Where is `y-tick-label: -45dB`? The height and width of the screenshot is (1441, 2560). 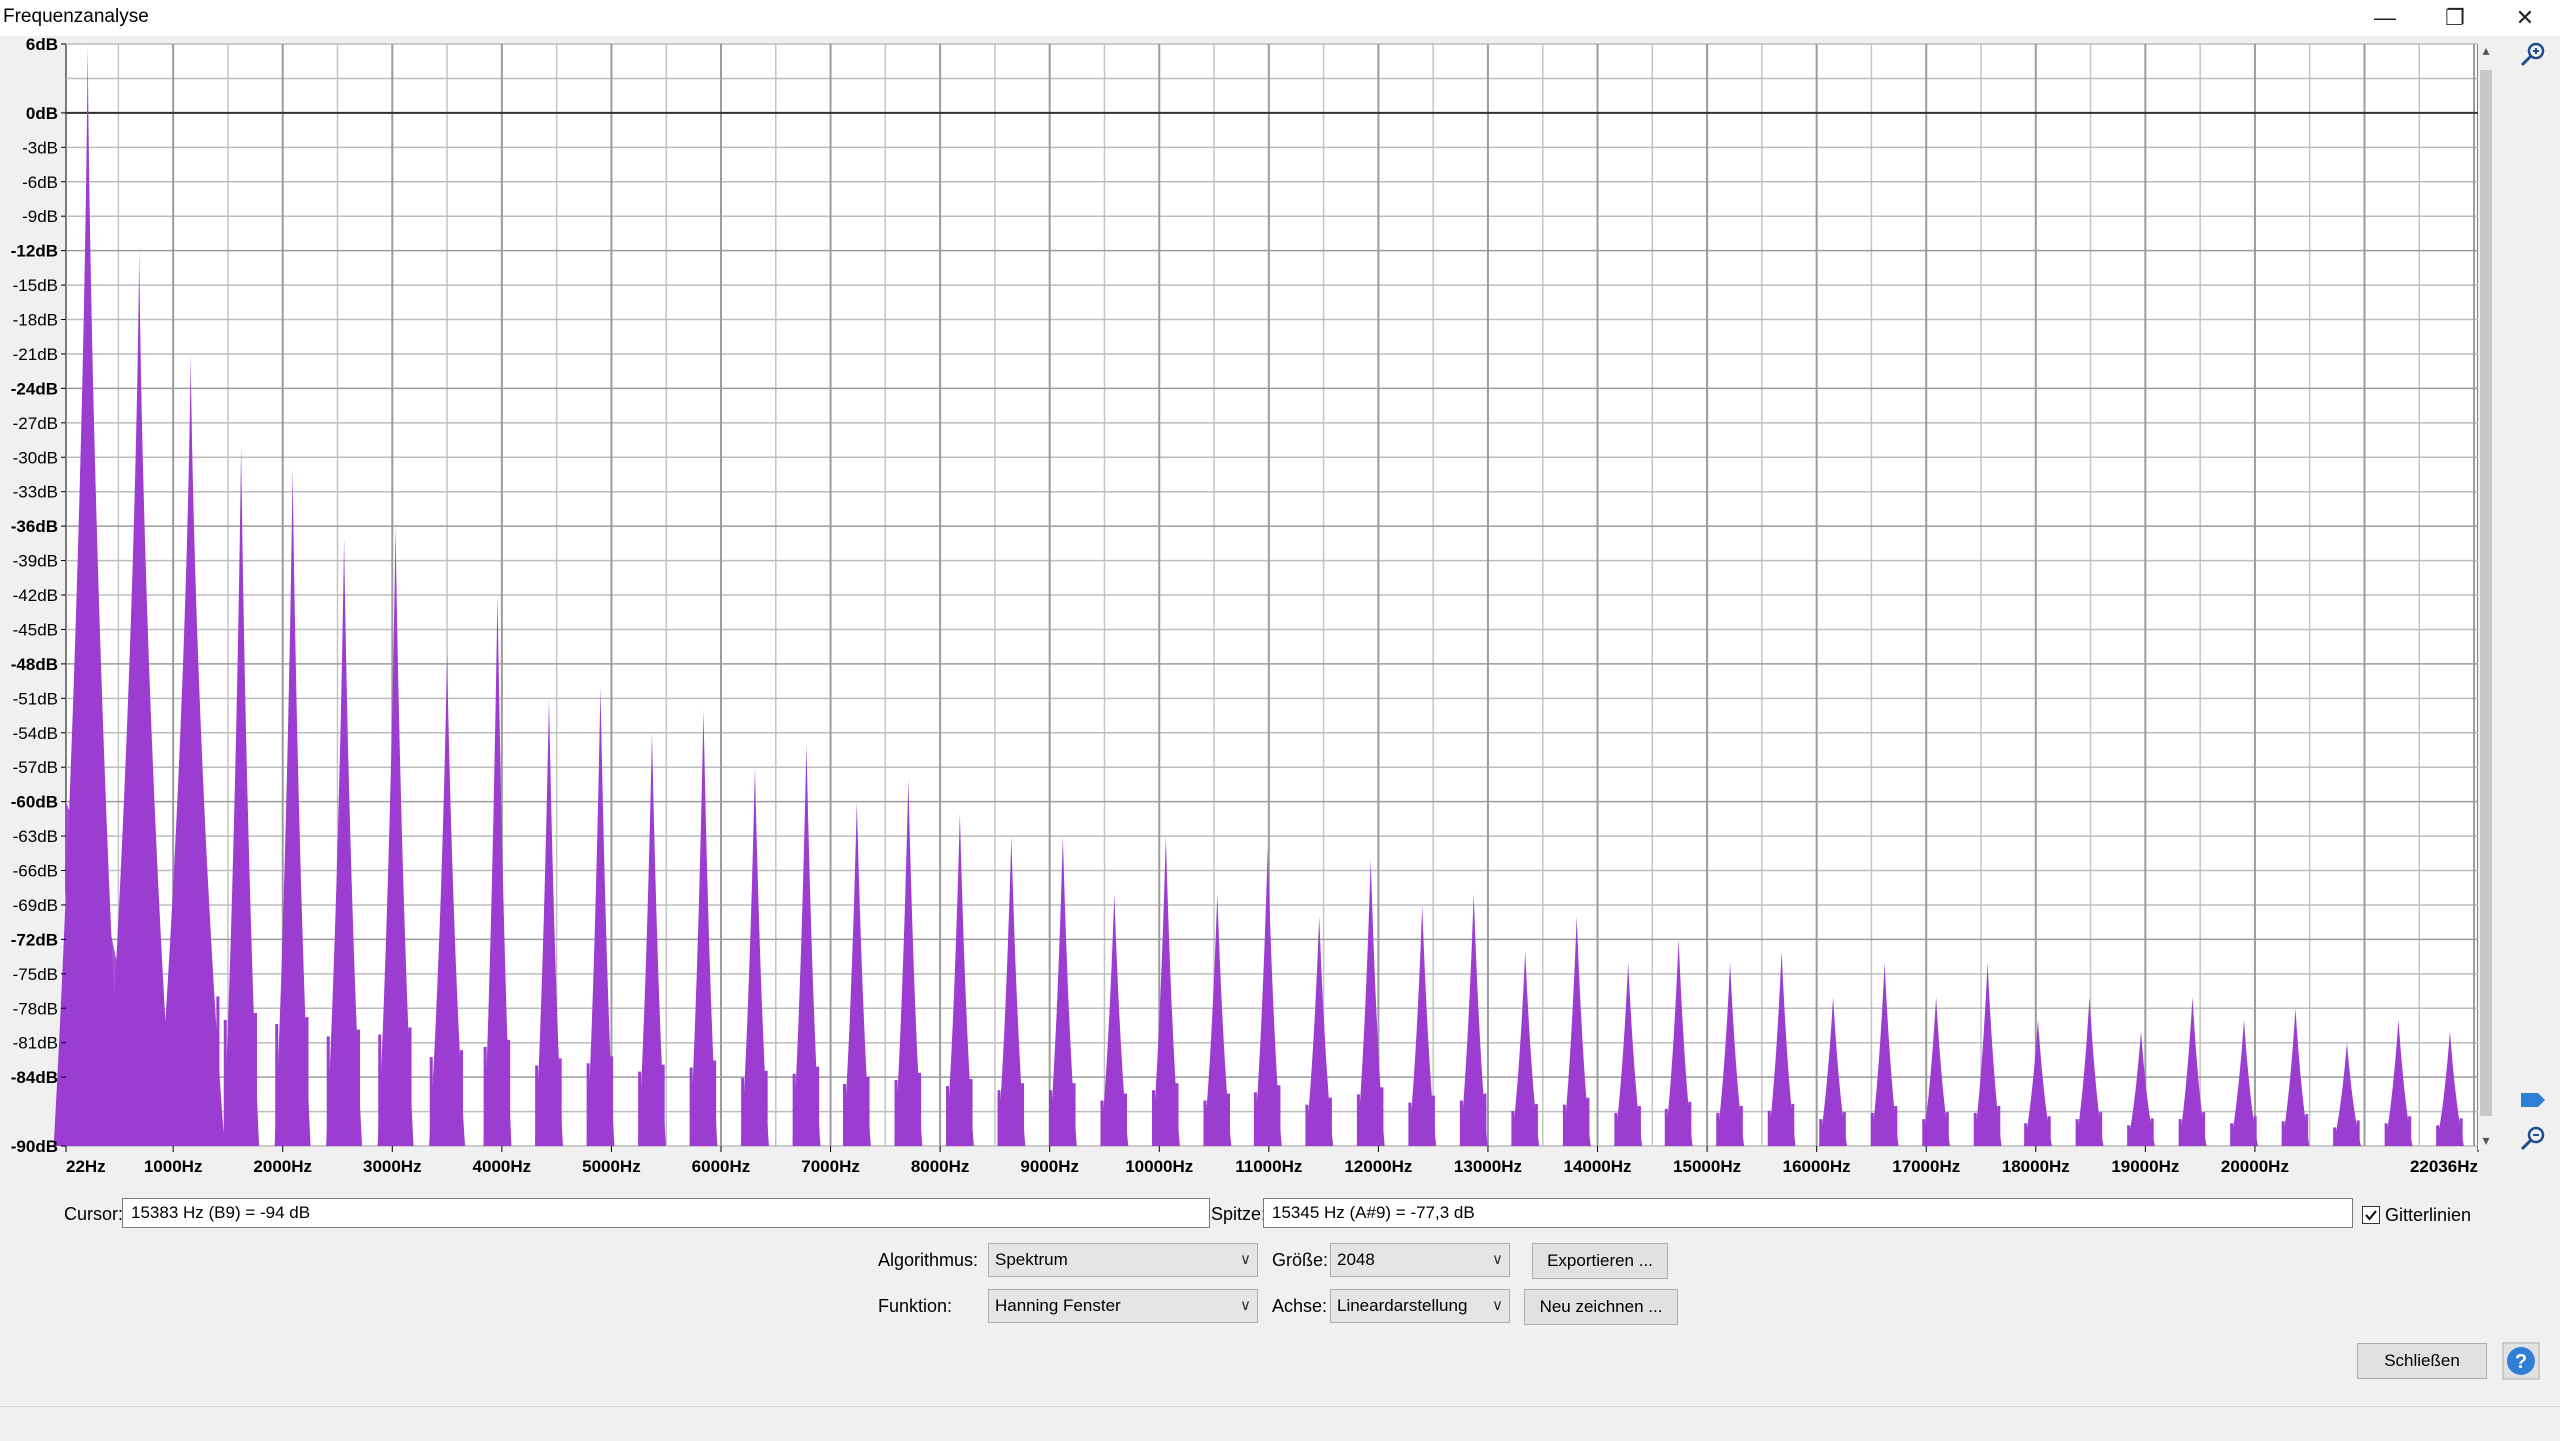
y-tick-label: -45dB is located at coordinates (35, 629).